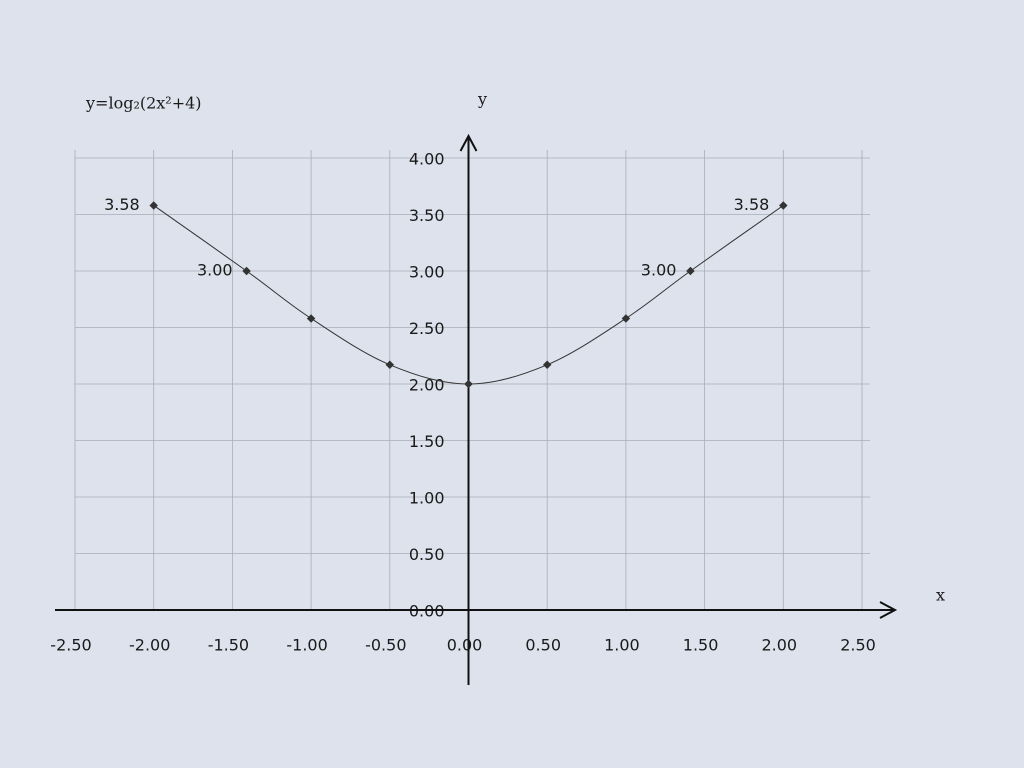 The width and height of the screenshot is (1024, 768). I want to click on y-tick-label: 2.50, so click(427, 328).